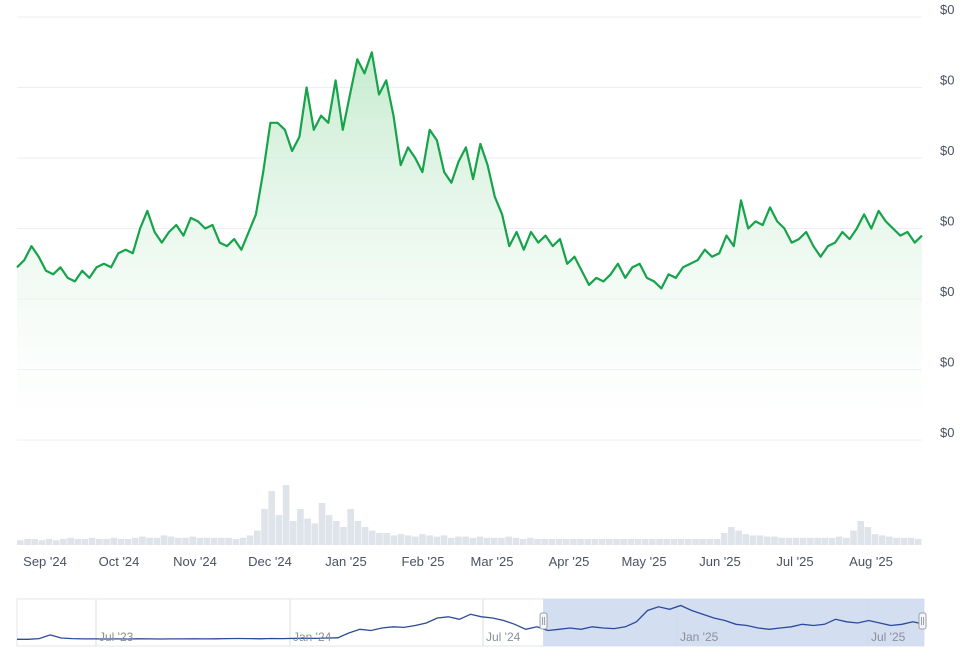  I want to click on y-axis-labels: $0 $0 $0 $0 $0 $0 $0, so click(947, 221).